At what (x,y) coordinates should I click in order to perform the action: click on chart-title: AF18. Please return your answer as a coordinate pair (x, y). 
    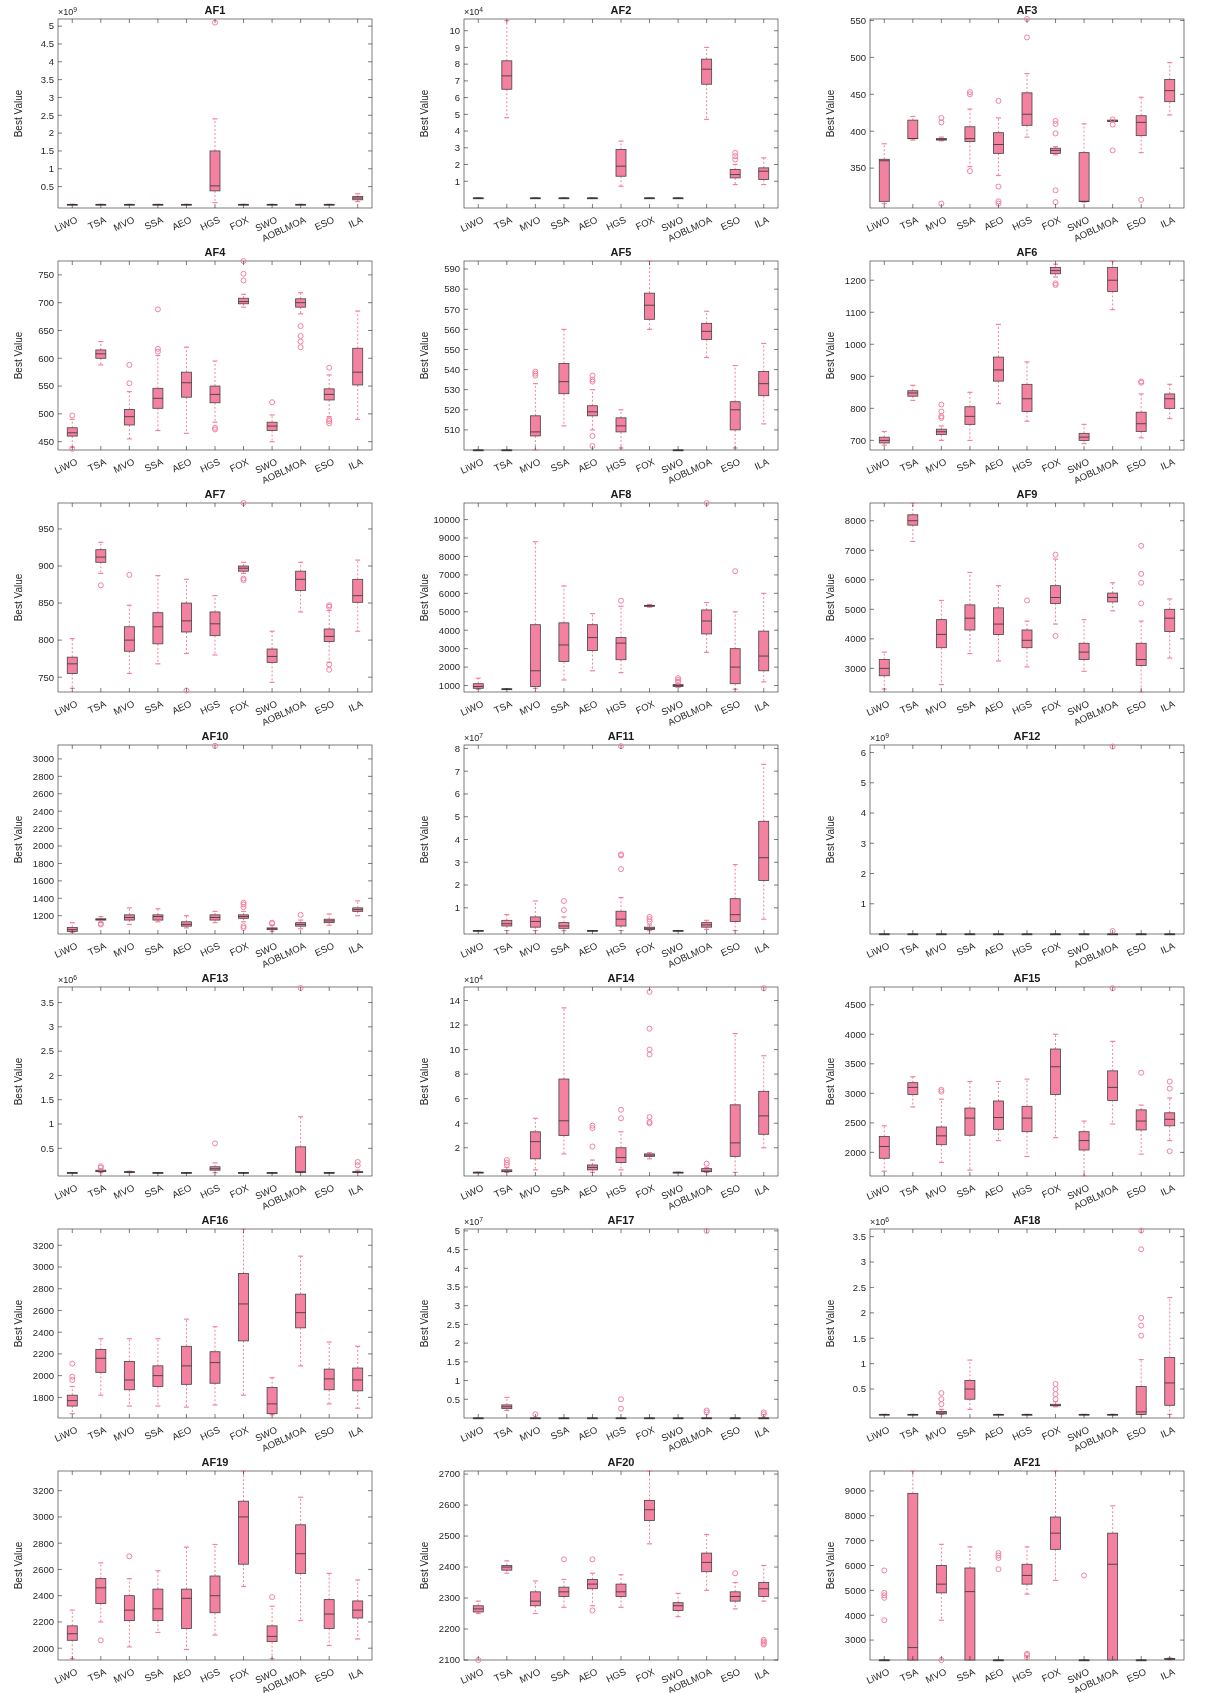
    Looking at the image, I should click on (1027, 1220).